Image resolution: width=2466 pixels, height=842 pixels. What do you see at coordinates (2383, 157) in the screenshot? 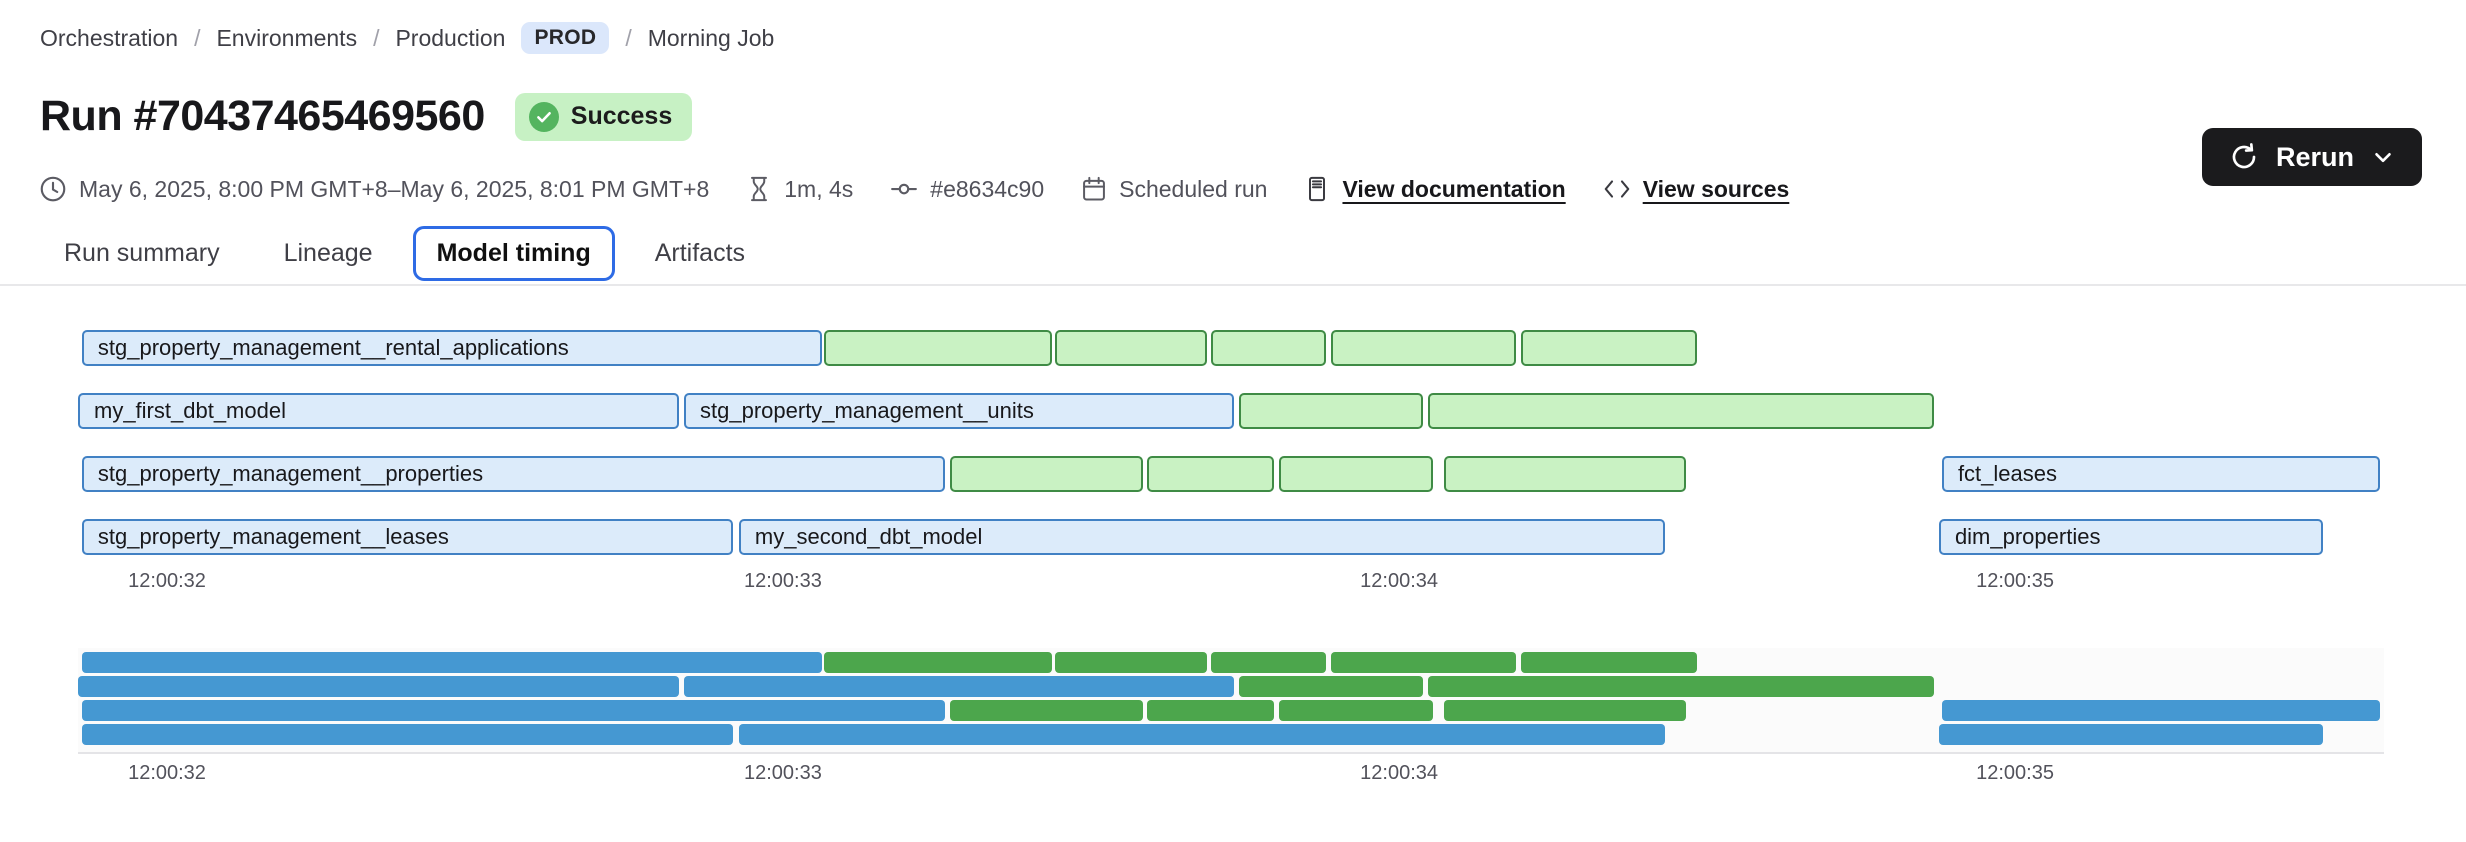
I see `chevron-down-icon` at bounding box center [2383, 157].